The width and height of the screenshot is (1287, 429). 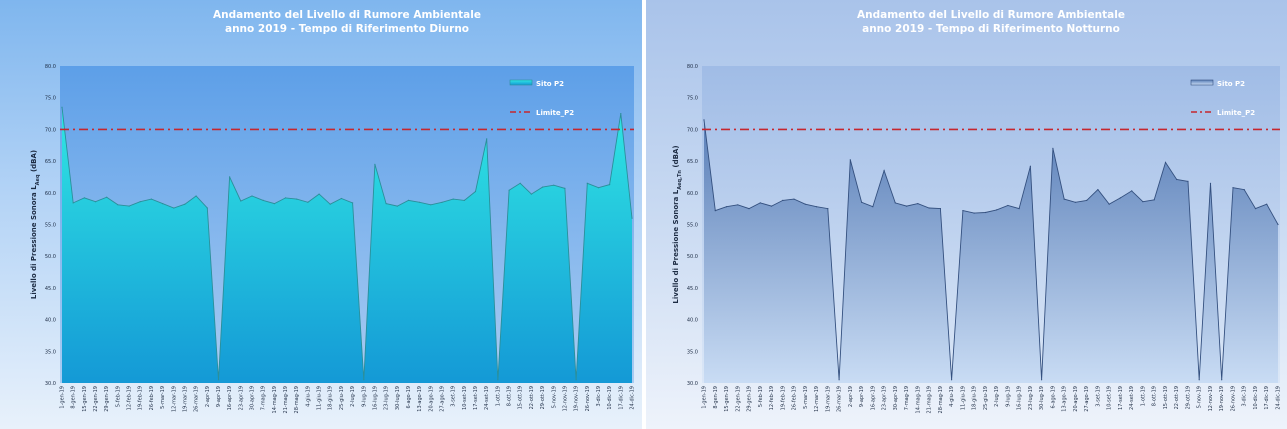 What do you see at coordinates (275, 399) in the screenshot?
I see `x-tick-label: 14-mag-19` at bounding box center [275, 399].